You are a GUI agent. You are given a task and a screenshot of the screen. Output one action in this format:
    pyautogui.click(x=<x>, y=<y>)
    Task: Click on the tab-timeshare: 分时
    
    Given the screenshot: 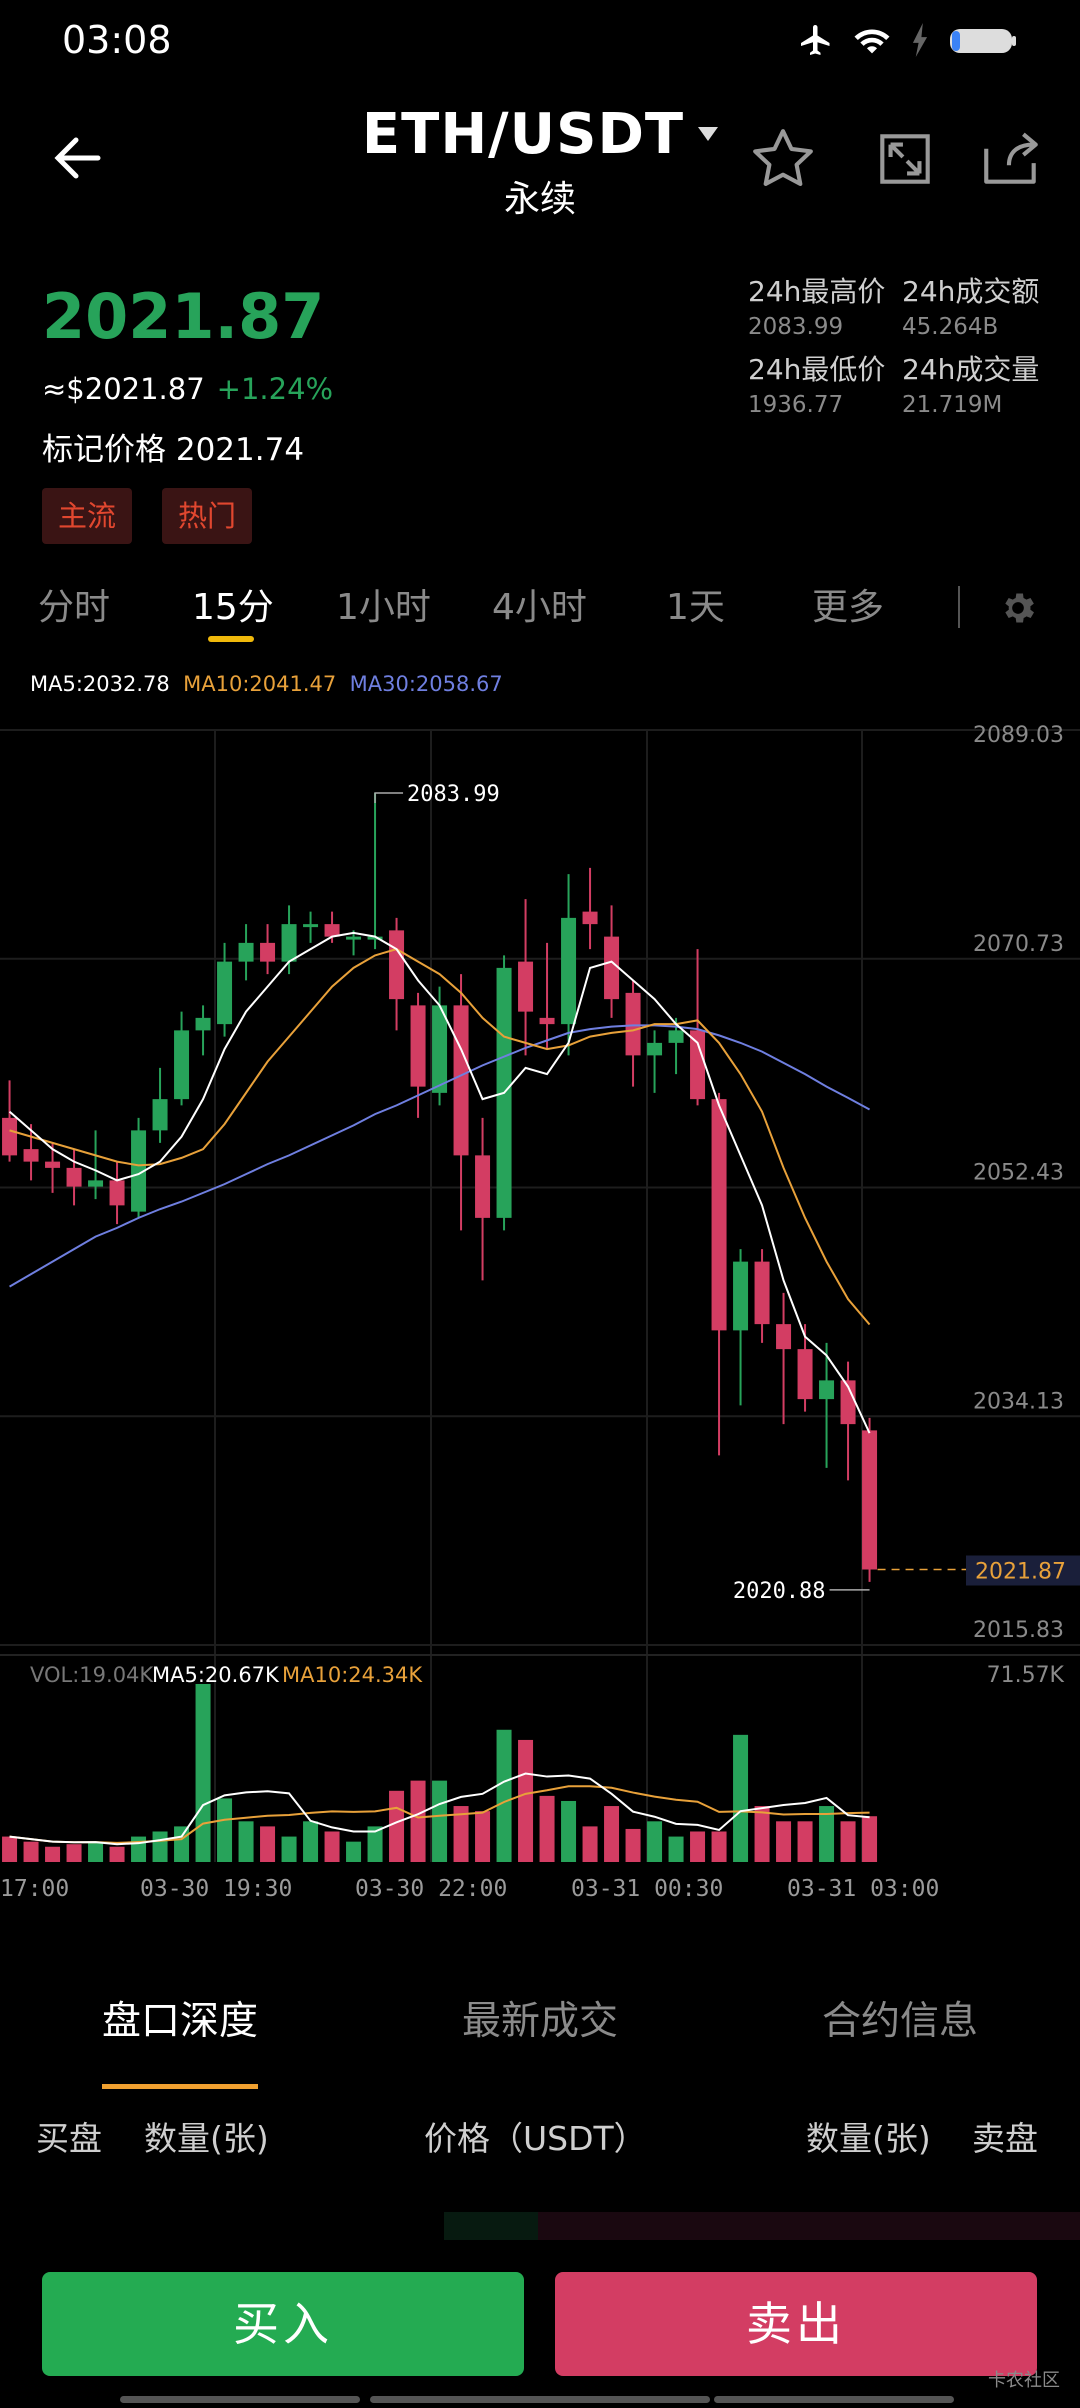 What is the action you would take?
    pyautogui.click(x=74, y=607)
    